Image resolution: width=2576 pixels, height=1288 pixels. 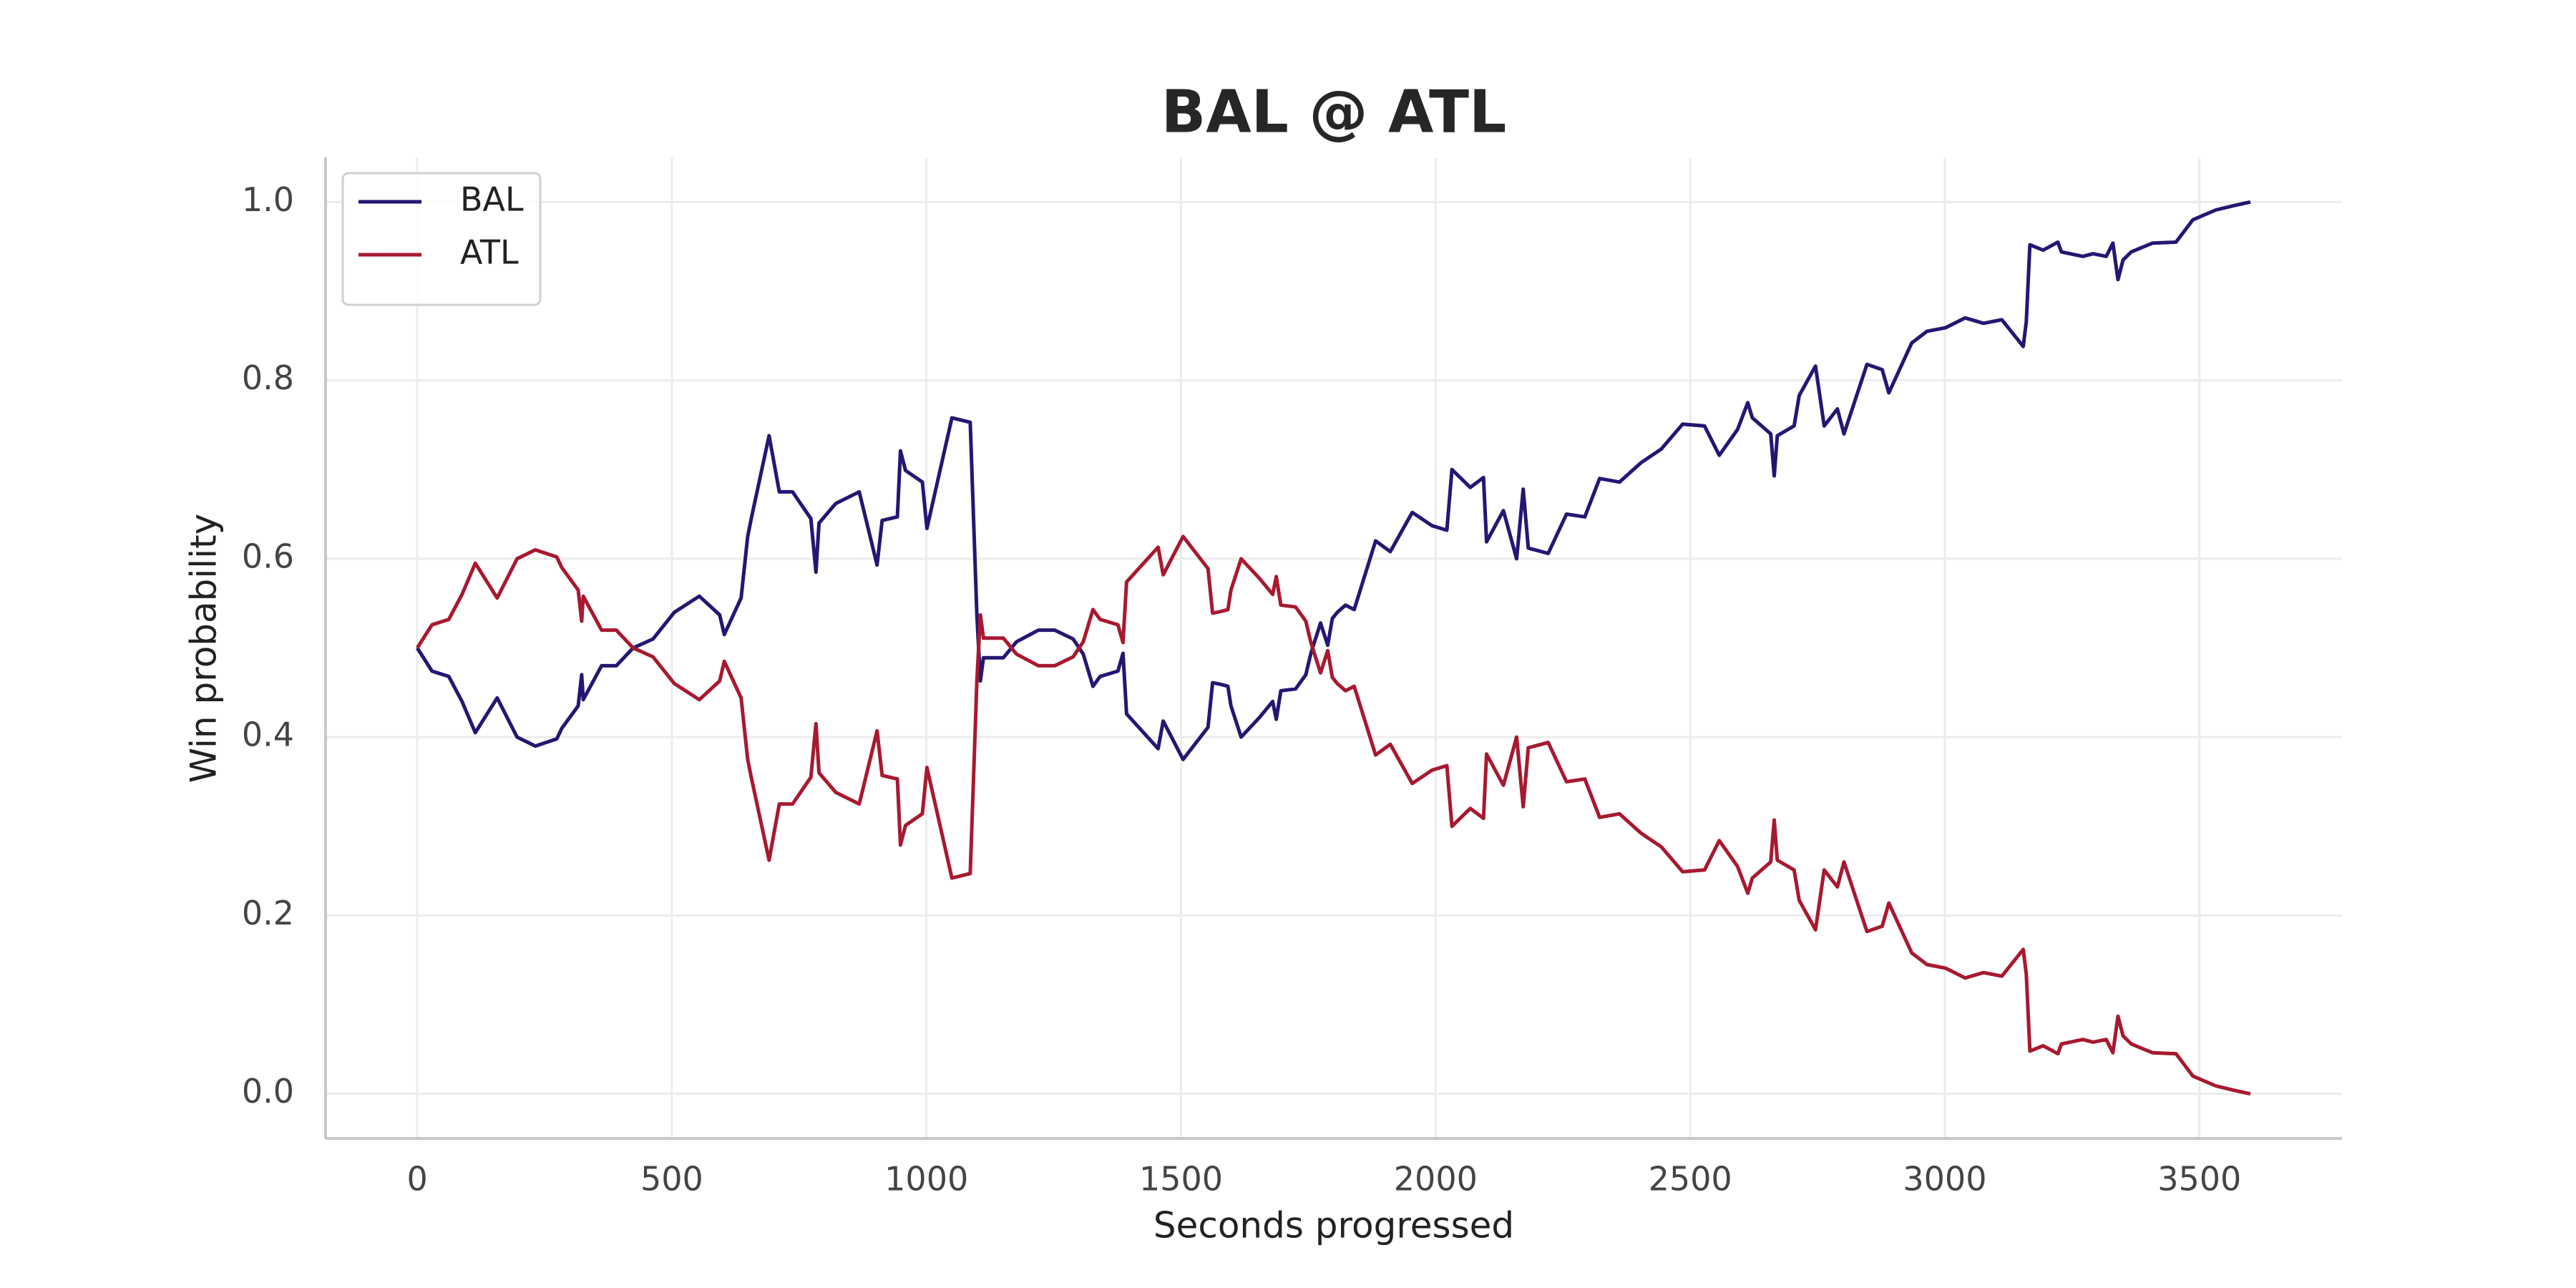 What do you see at coordinates (268, 199) in the screenshot?
I see `y-tick-label: 1.0` at bounding box center [268, 199].